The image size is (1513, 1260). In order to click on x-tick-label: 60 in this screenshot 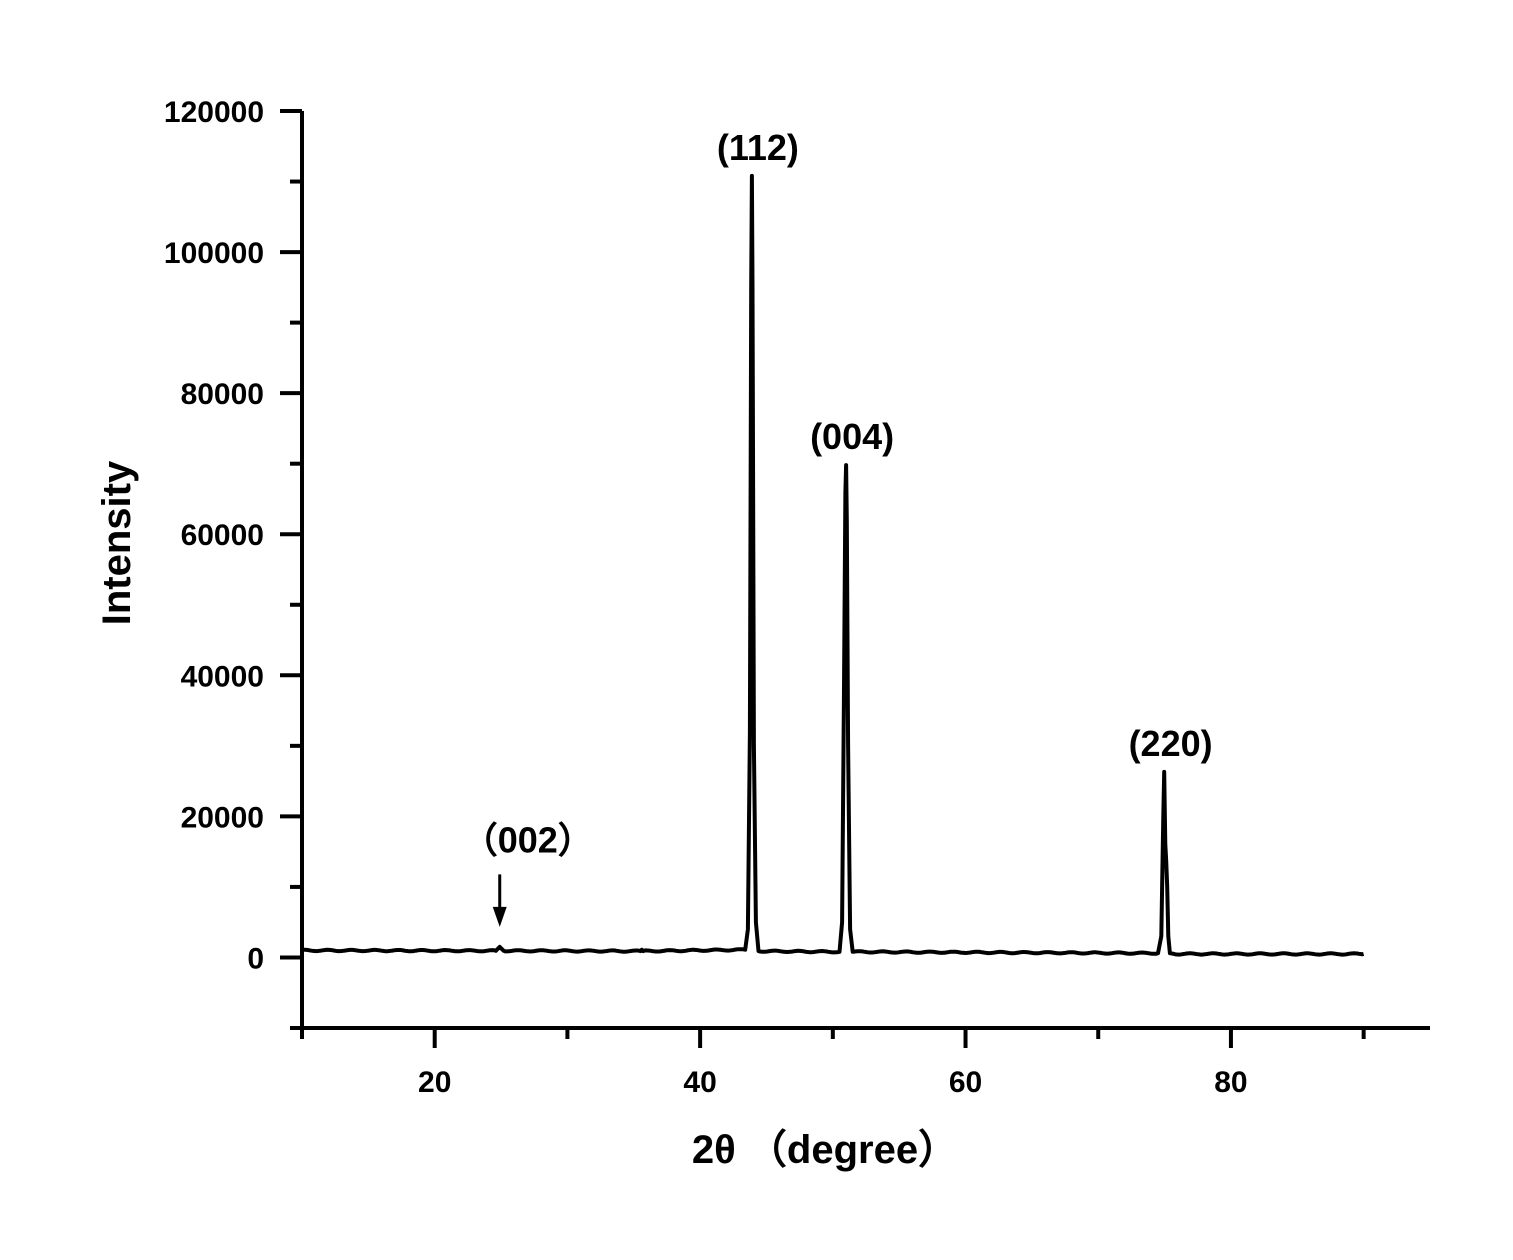, I will do `click(965, 1082)`.